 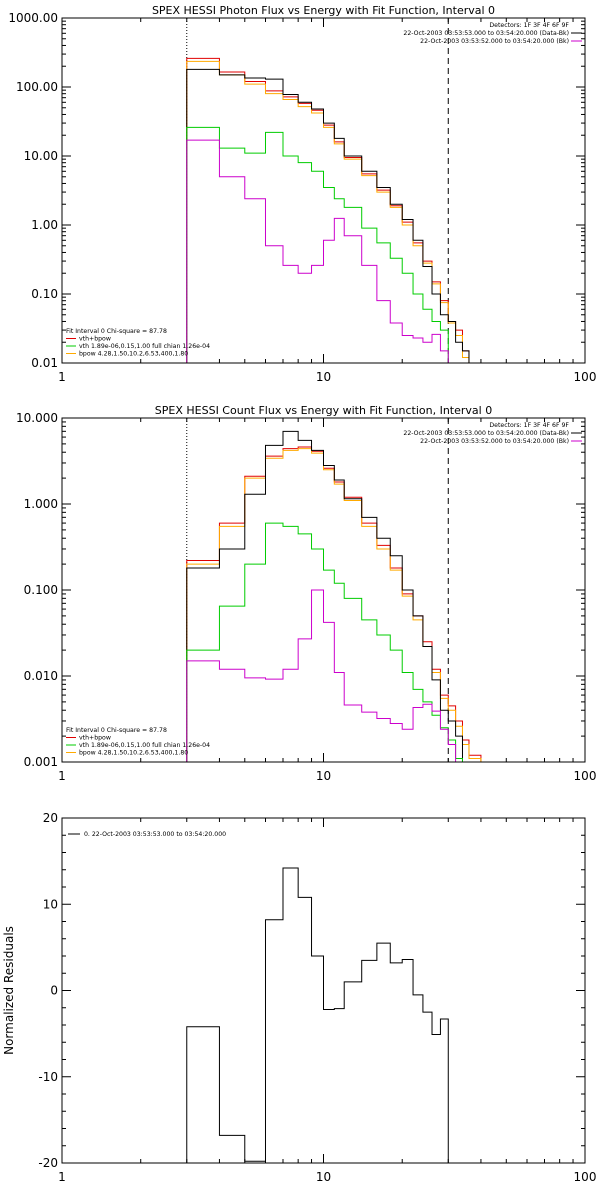 I want to click on y-tick-label: 10.00, so click(x=41, y=156).